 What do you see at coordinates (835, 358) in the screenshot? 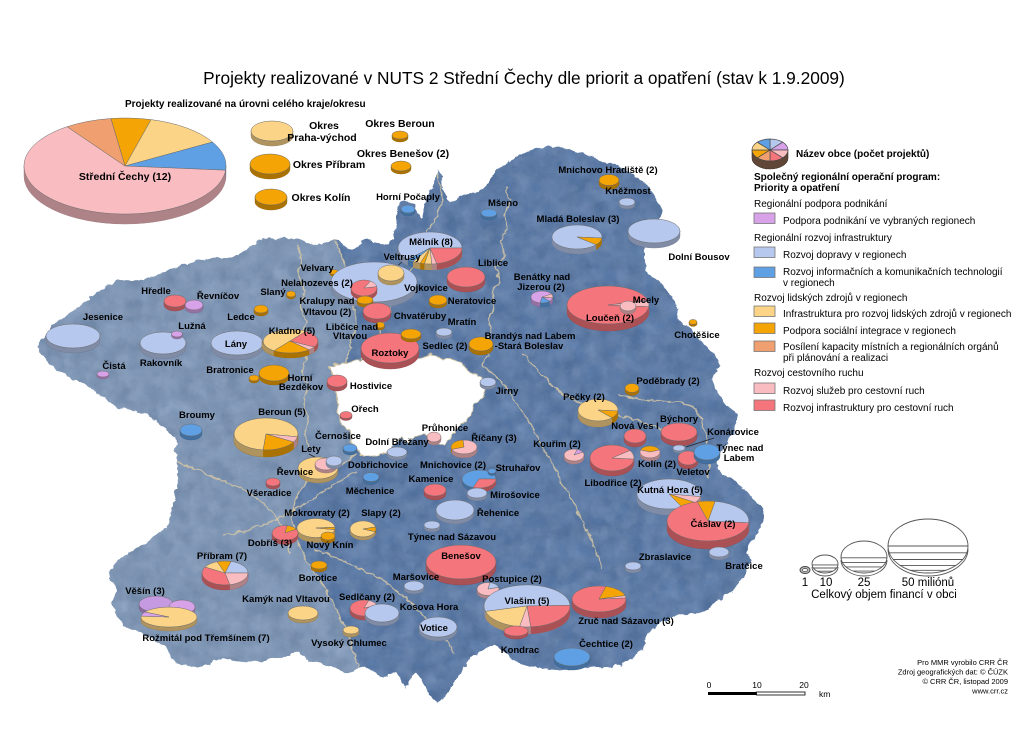
I see `svg-text: při plánování a realizaci` at bounding box center [835, 358].